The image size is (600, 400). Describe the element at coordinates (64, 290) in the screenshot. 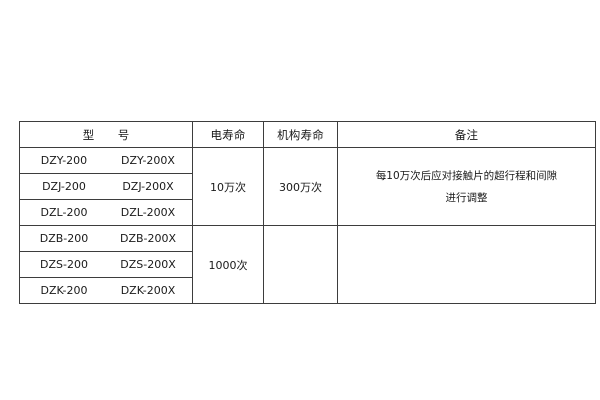

I see `model-code-primary: DZK-200` at that location.